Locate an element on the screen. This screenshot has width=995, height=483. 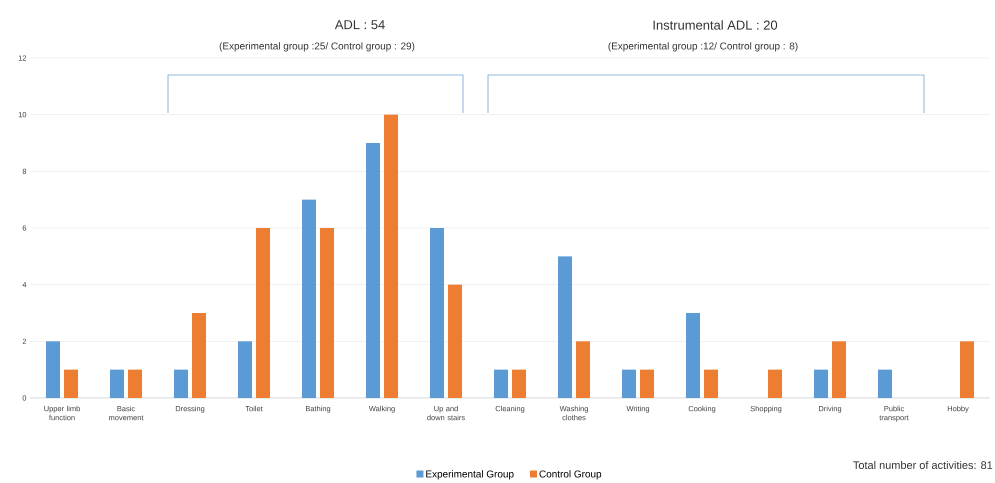
text: Instrumental ADL : 20 is located at coordinates (716, 25).